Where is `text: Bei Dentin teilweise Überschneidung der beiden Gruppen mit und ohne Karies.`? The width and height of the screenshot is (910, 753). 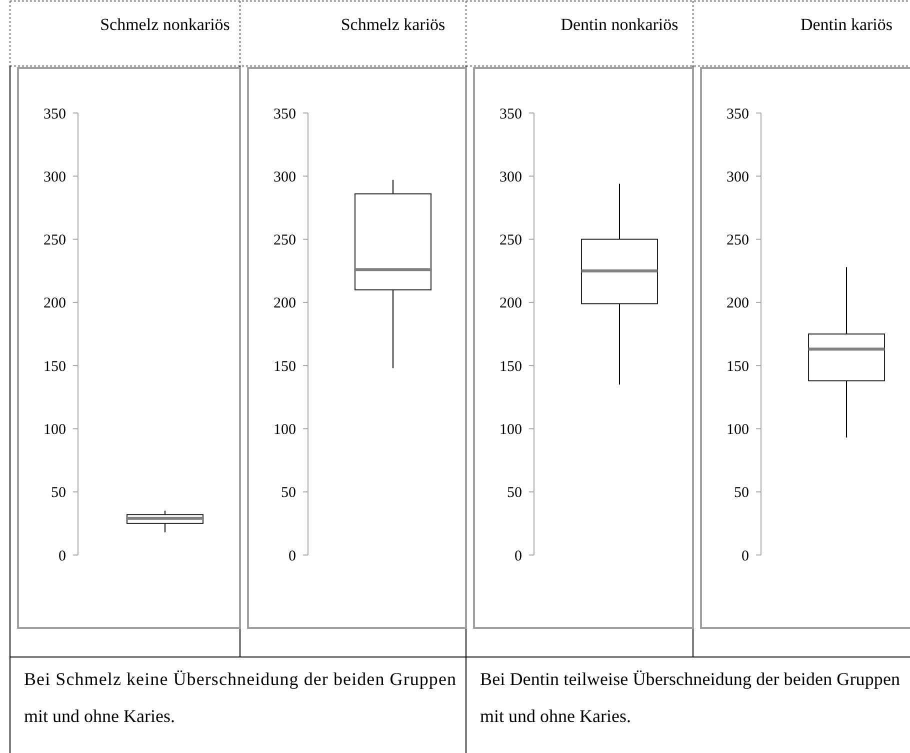 text: Bei Dentin teilweise Überschneidung der beiden Gruppen mit und ohne Karies. is located at coordinates (690, 697).